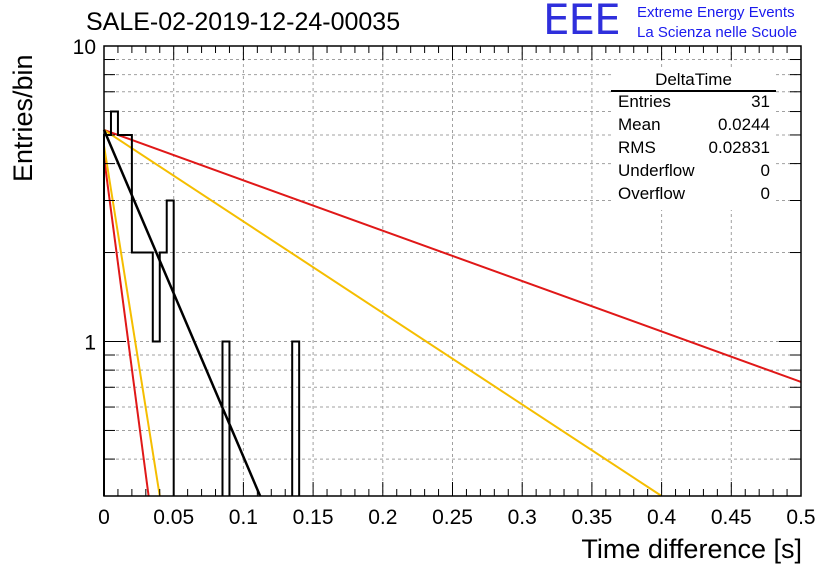 The height and width of the screenshot is (572, 836). I want to click on stats-row-underflow: Underflow 0, so click(694, 172).